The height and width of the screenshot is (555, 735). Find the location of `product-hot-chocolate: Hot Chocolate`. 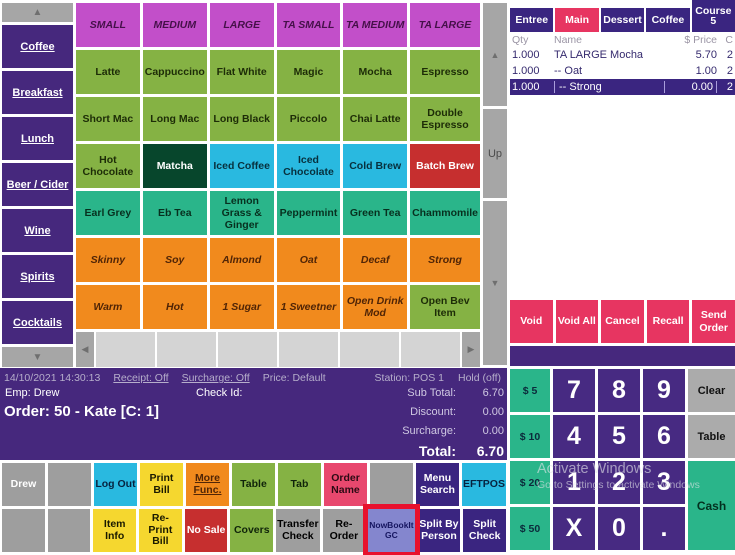

product-hot-chocolate: Hot Chocolate is located at coordinates (108, 166).